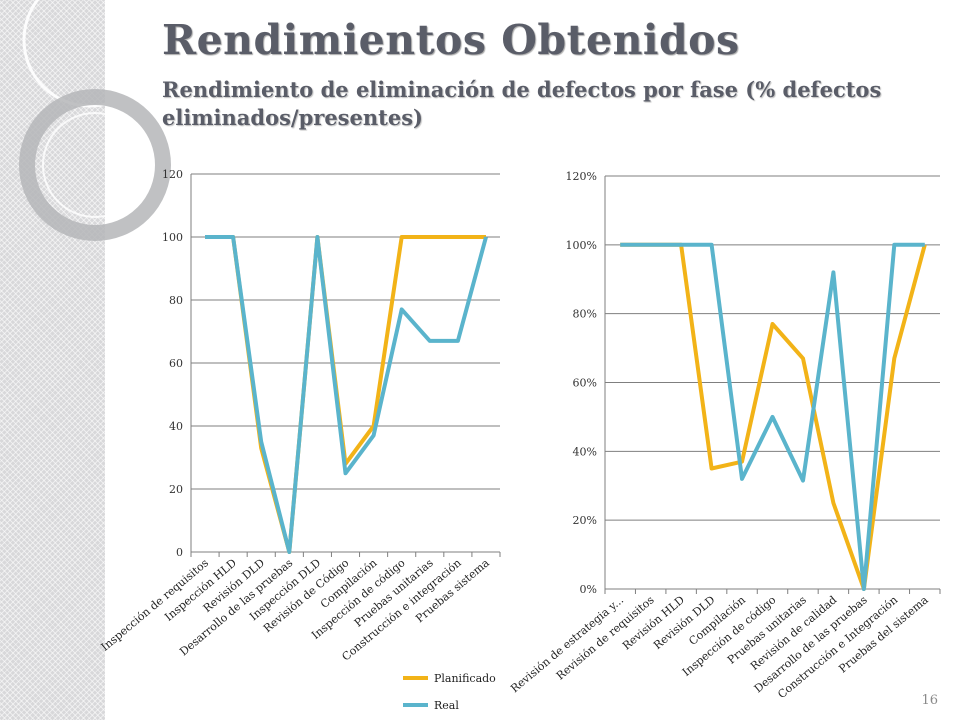  I want to click on y-tick-label: 0, so click(179, 552).